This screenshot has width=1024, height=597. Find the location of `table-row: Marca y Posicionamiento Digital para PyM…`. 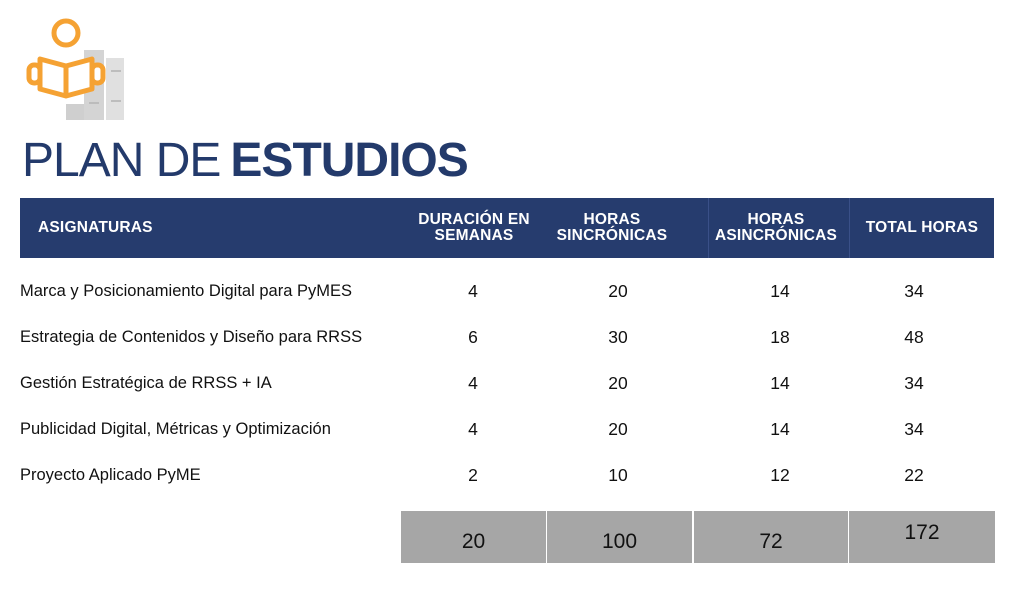

table-row: Marca y Posicionamiento Digital para PyM… is located at coordinates (512, 291).